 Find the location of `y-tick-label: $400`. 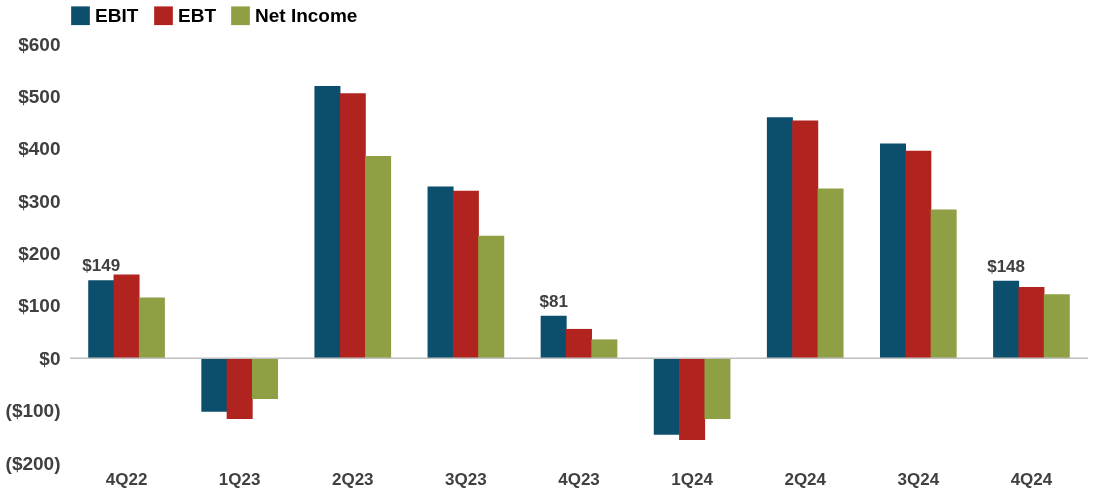

y-tick-label: $400 is located at coordinates (39, 149).